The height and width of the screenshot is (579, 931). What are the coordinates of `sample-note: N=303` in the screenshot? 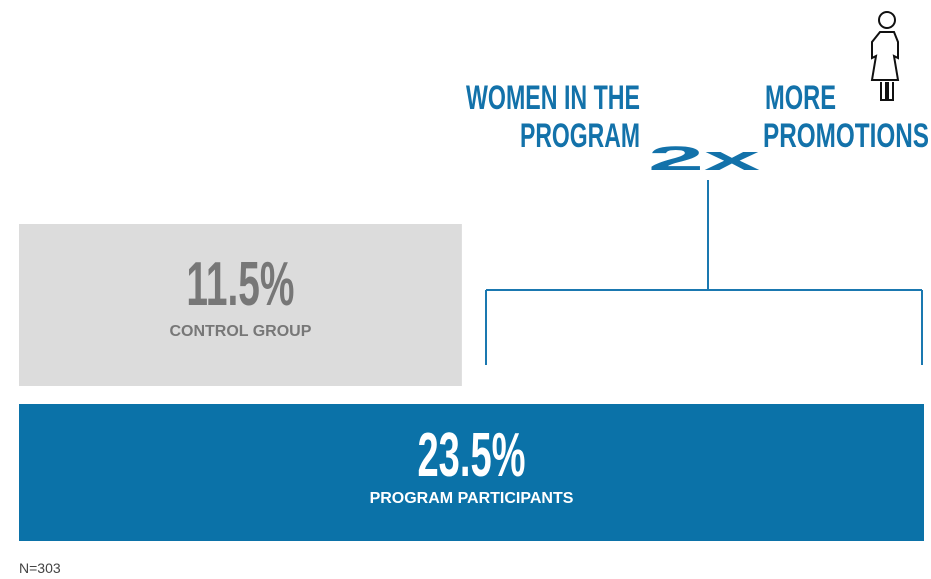 It's located at (40, 568).